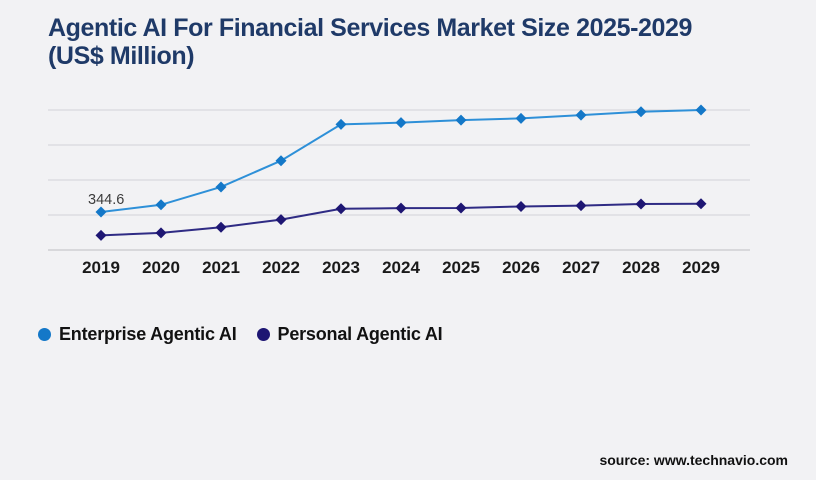 The height and width of the screenshot is (480, 816). What do you see at coordinates (263, 334) in the screenshot?
I see `personal-series-swatch-icon` at bounding box center [263, 334].